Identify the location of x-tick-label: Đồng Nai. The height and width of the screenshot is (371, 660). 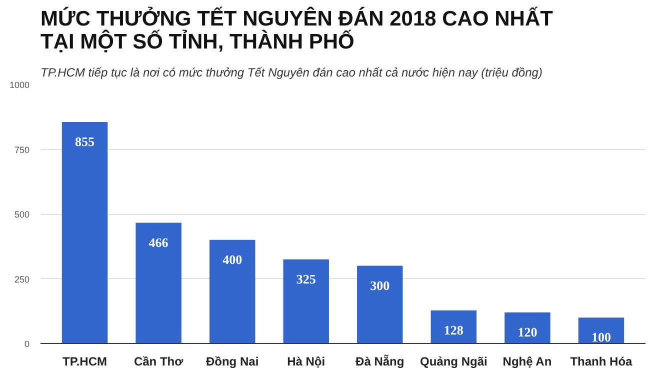
(232, 361).